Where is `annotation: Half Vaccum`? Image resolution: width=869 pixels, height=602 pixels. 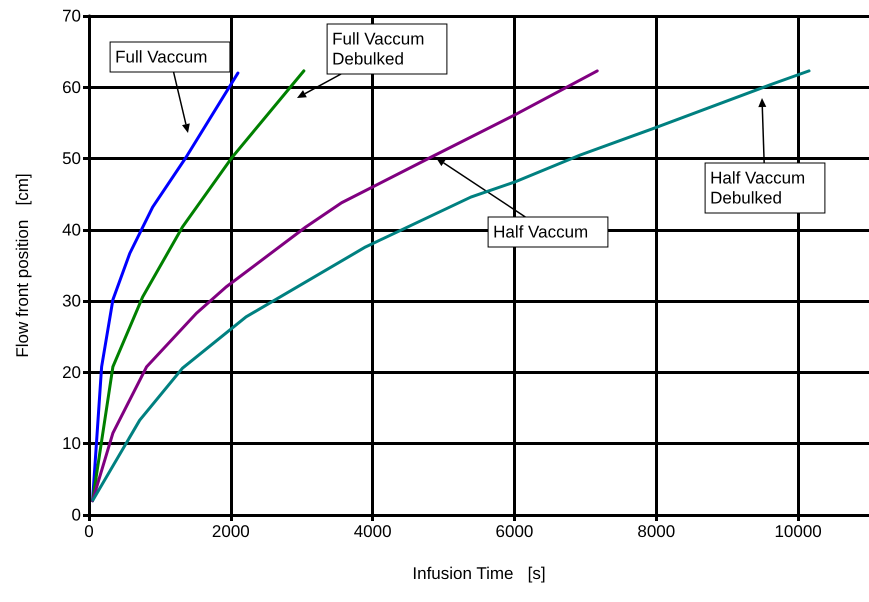
annotation: Half Vaccum is located at coordinates (540, 232).